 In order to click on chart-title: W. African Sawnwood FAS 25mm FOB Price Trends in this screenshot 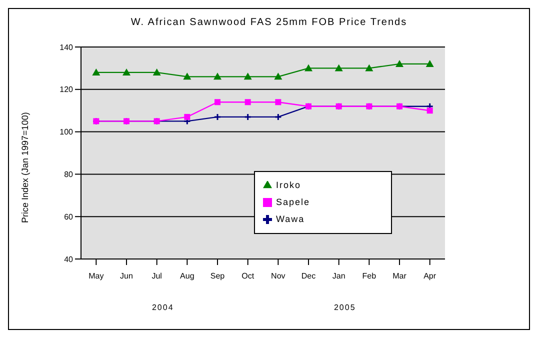, I will do `click(269, 22)`.